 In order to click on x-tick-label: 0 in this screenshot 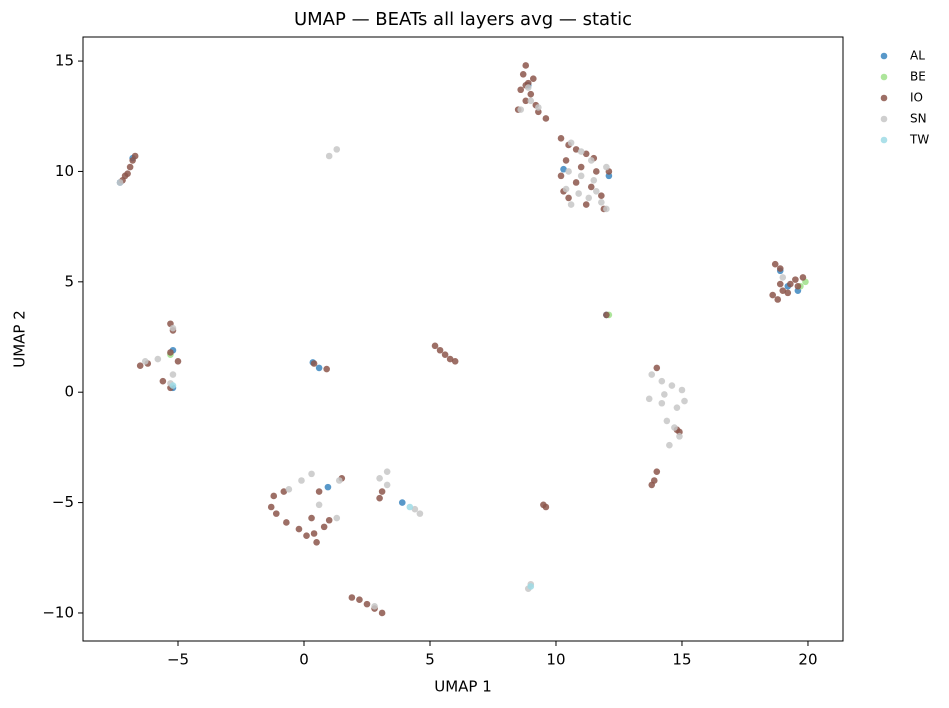, I will do `click(304, 660)`.